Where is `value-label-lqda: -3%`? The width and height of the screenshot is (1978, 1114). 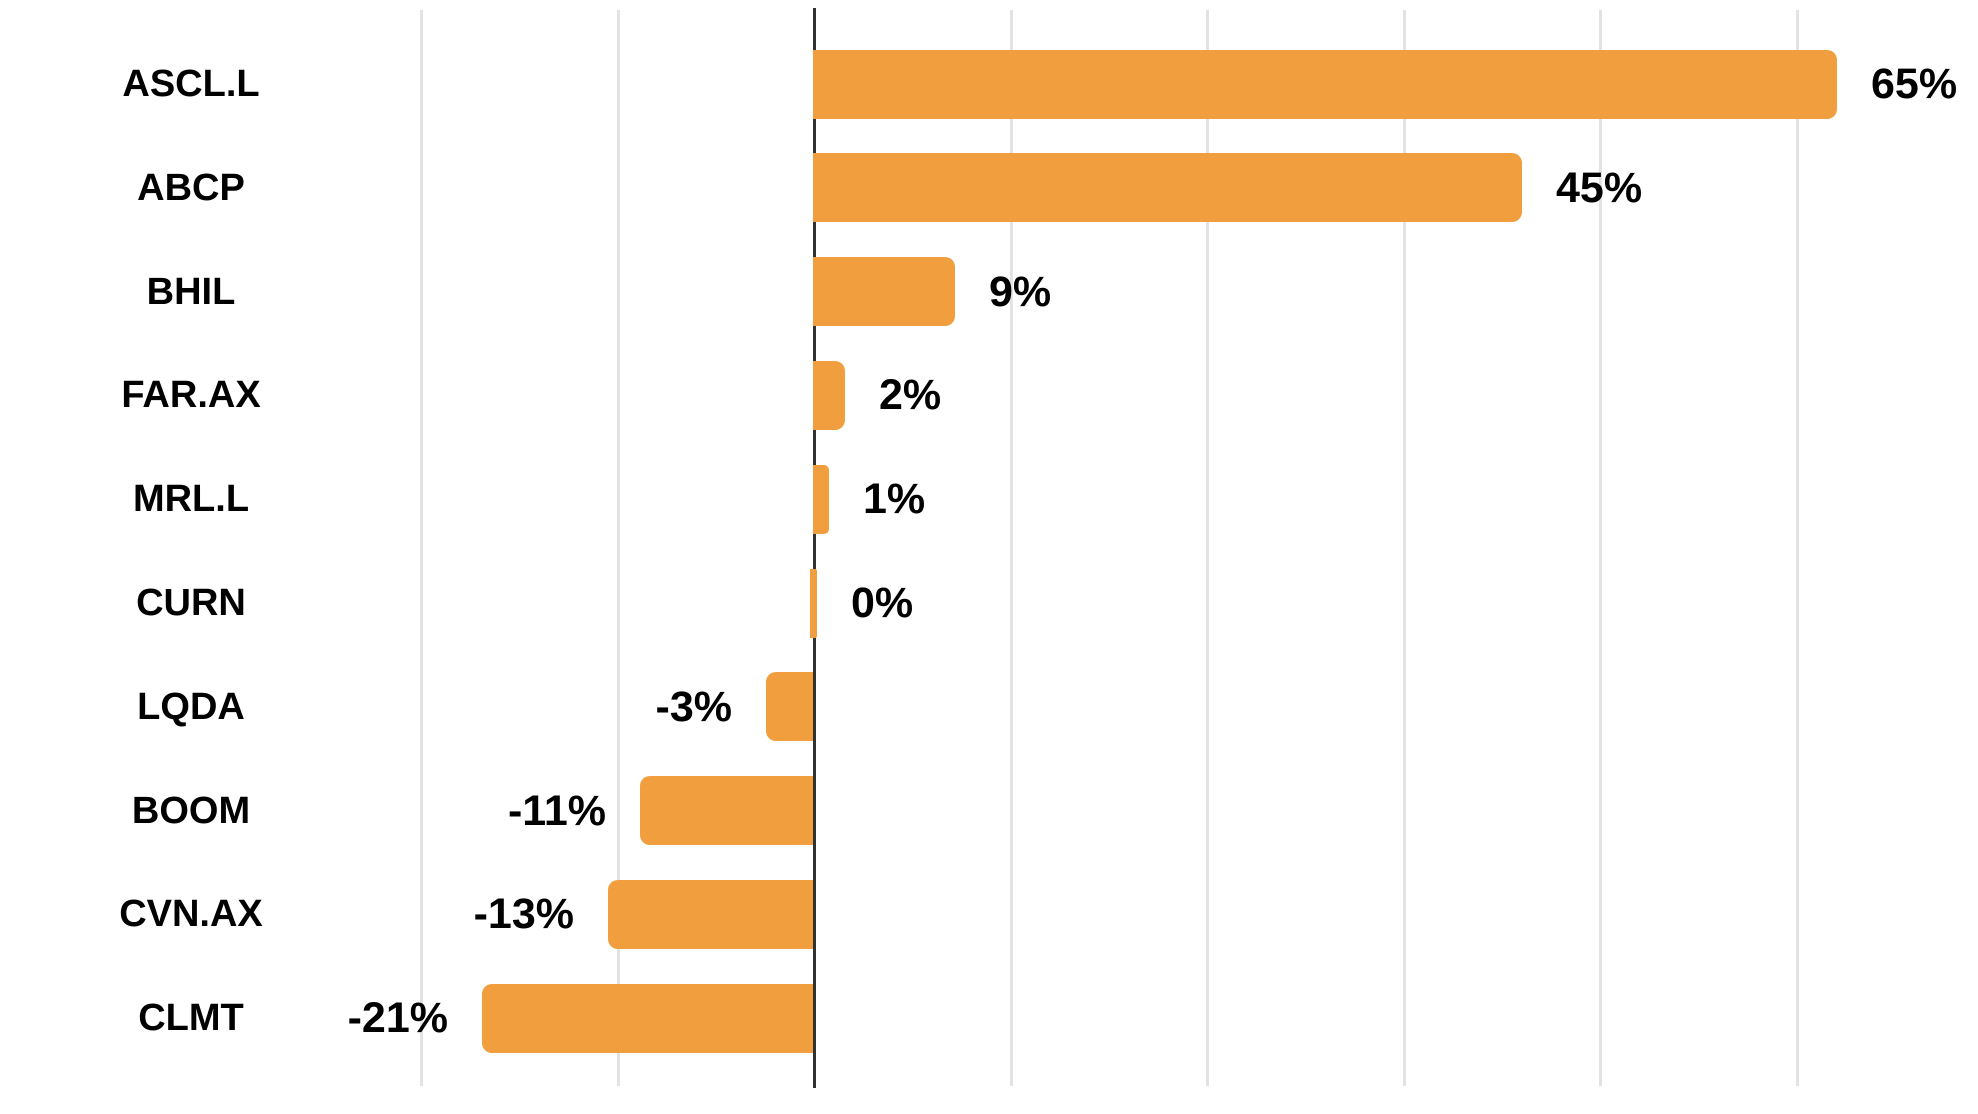 value-label-lqda: -3% is located at coordinates (693, 707).